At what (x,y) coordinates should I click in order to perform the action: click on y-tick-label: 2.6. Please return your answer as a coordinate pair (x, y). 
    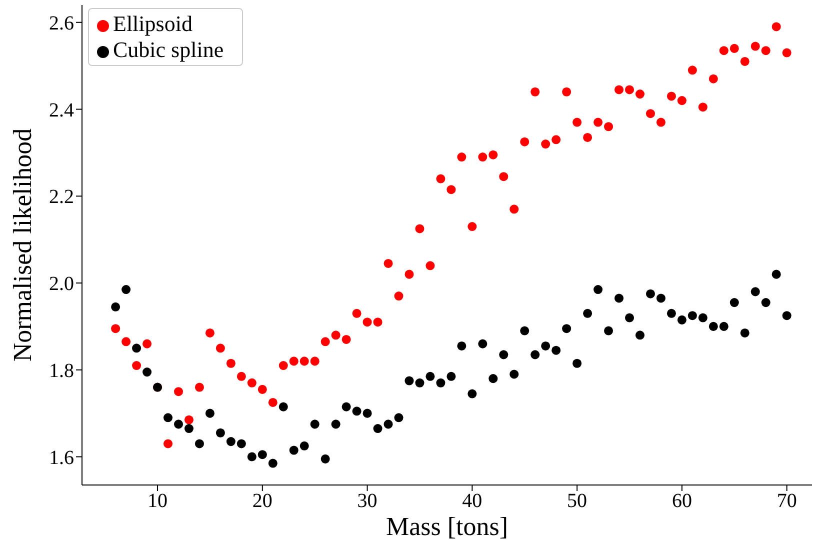
    Looking at the image, I should click on (61, 23).